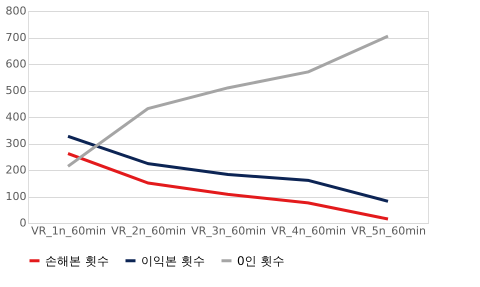 The height and width of the screenshot is (287, 480). What do you see at coordinates (16, 117) in the screenshot?
I see `y-tick-label: 400` at bounding box center [16, 117].